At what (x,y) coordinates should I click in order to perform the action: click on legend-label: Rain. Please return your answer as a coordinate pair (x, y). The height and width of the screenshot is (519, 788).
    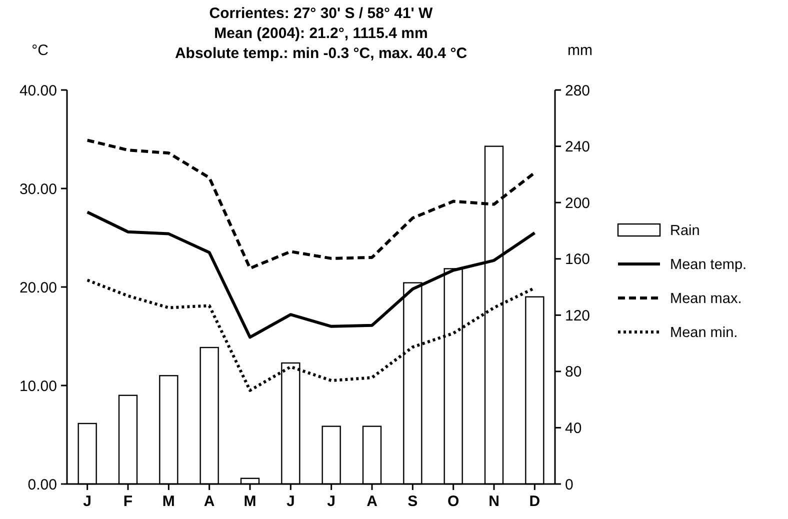
    Looking at the image, I should click on (685, 231).